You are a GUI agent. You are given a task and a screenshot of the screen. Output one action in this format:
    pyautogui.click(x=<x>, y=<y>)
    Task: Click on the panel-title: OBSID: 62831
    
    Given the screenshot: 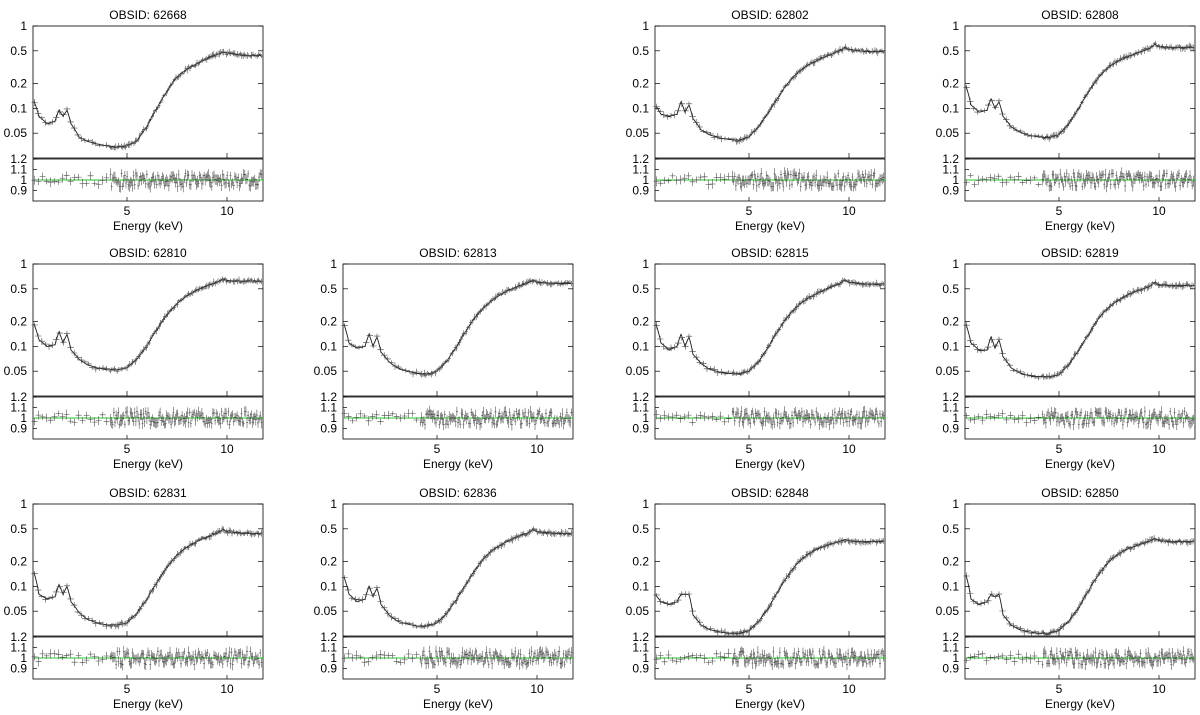 What is the action you would take?
    pyautogui.click(x=148, y=493)
    